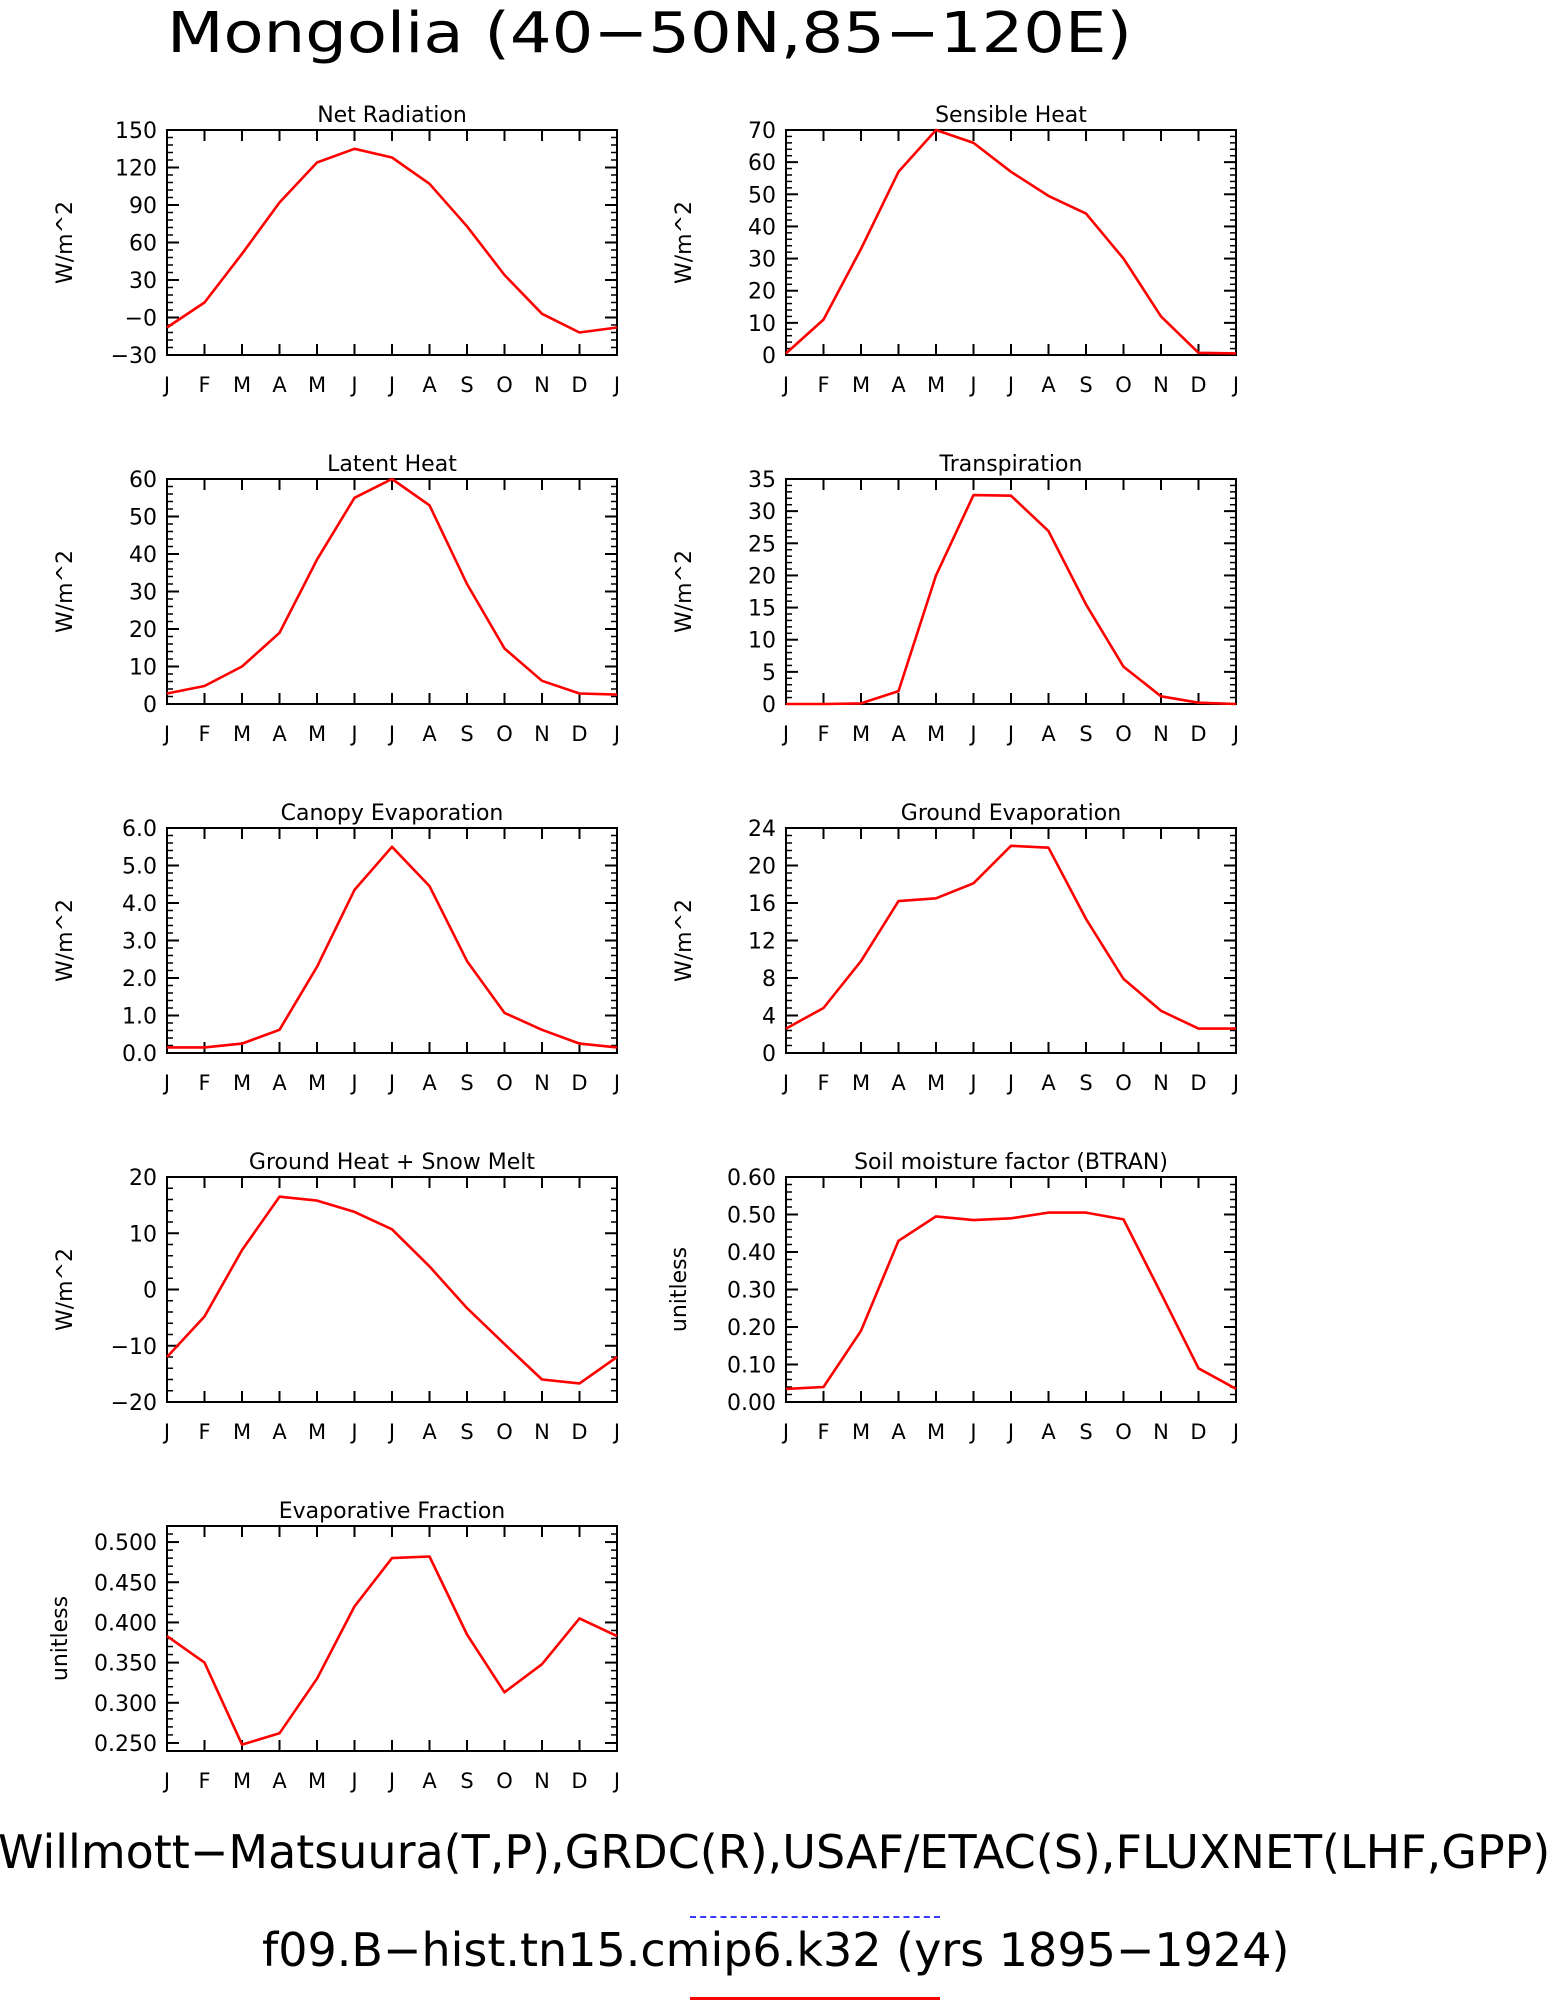 The width and height of the screenshot is (1560, 2001). Describe the element at coordinates (143, 1234) in the screenshot. I see `y-tick-label: 10` at that location.